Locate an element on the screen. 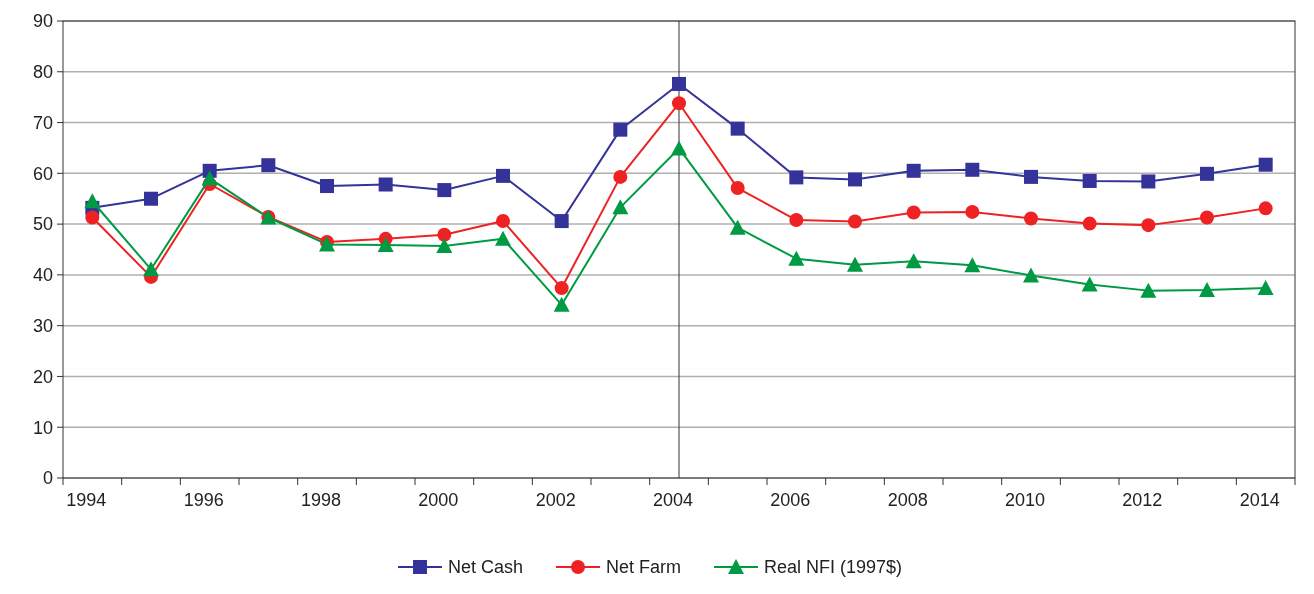 This screenshot has width=1314, height=594. x-tick-label: 1998 is located at coordinates (321, 500).